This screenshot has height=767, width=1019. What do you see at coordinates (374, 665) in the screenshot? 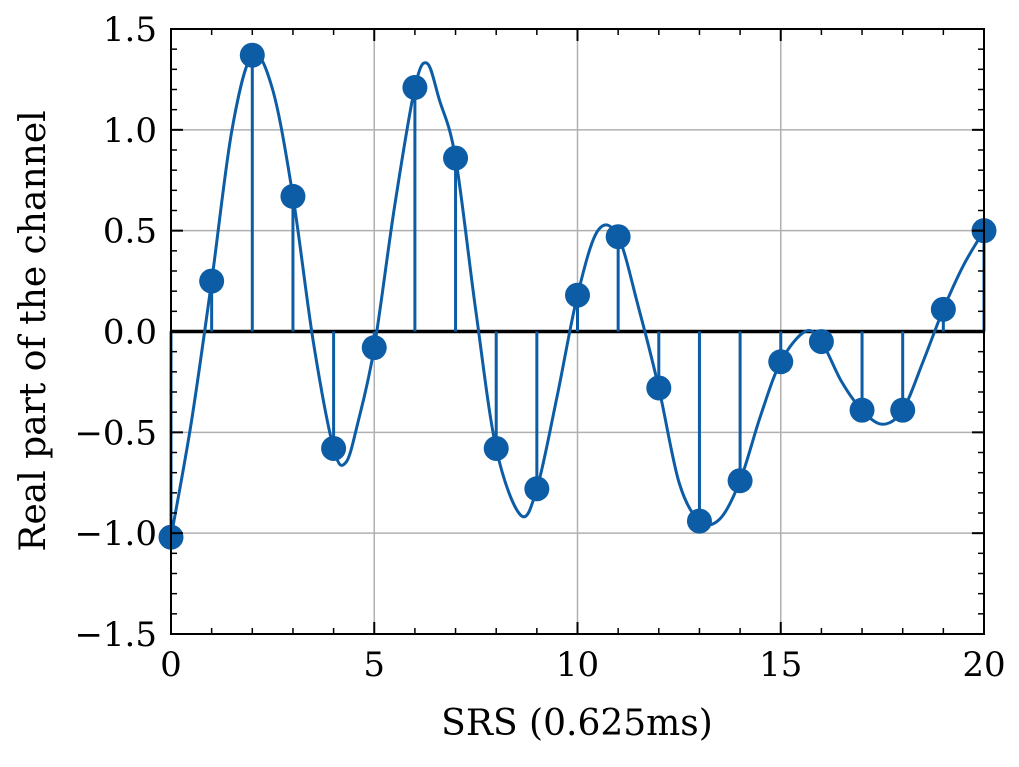
I see `x-tick-label: 5` at bounding box center [374, 665].